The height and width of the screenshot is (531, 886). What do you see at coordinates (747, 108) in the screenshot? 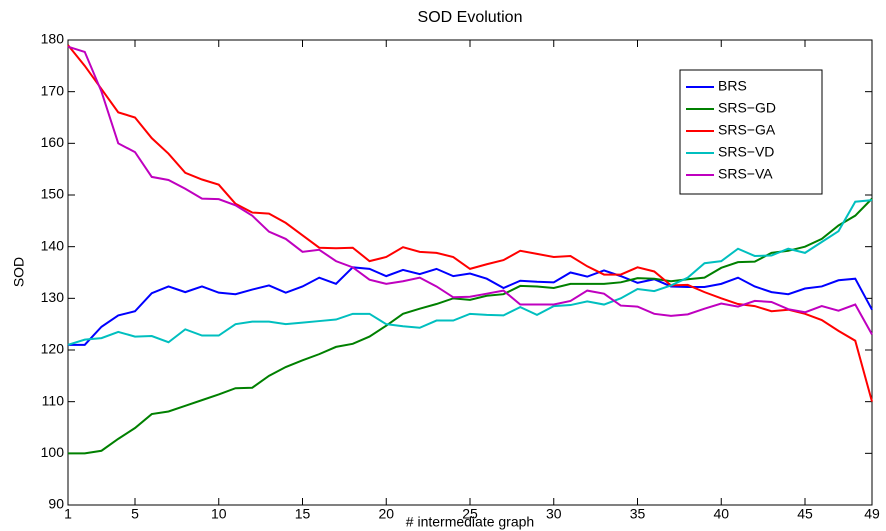
I see `legend-label: SRS−GD` at bounding box center [747, 108].